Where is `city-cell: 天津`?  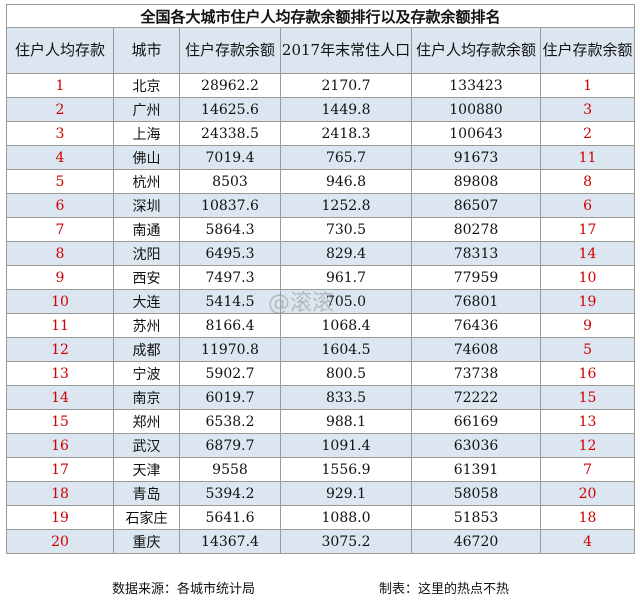
city-cell: 天津 is located at coordinates (146, 469).